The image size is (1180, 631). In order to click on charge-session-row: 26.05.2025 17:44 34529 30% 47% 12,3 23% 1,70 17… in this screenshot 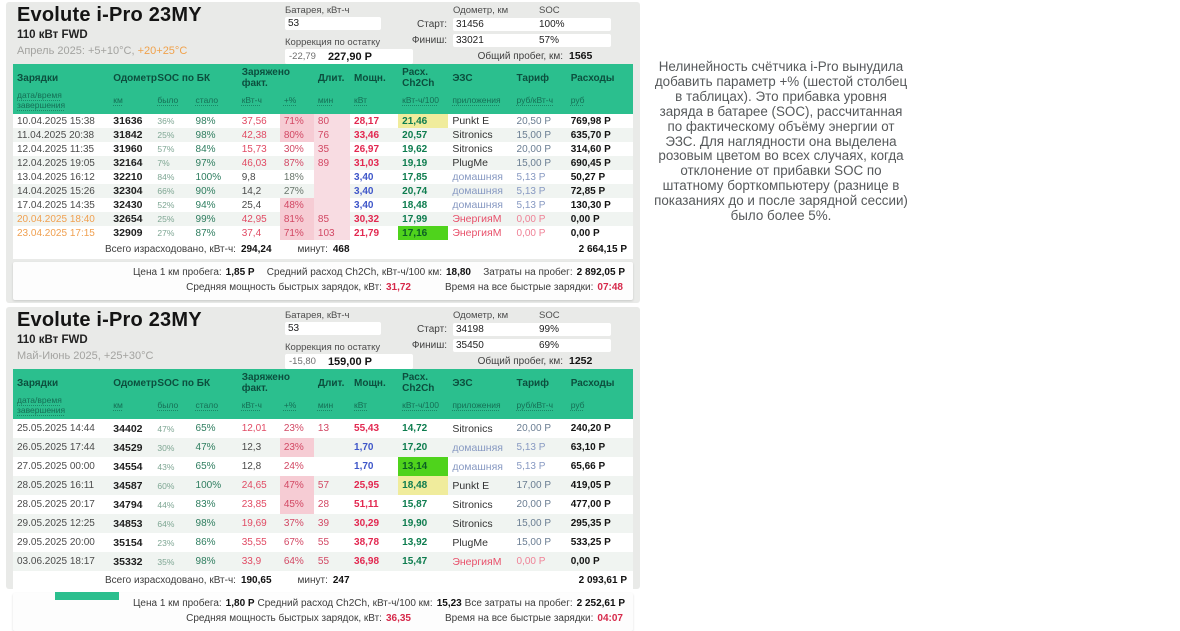, I will do `click(323, 447)`.